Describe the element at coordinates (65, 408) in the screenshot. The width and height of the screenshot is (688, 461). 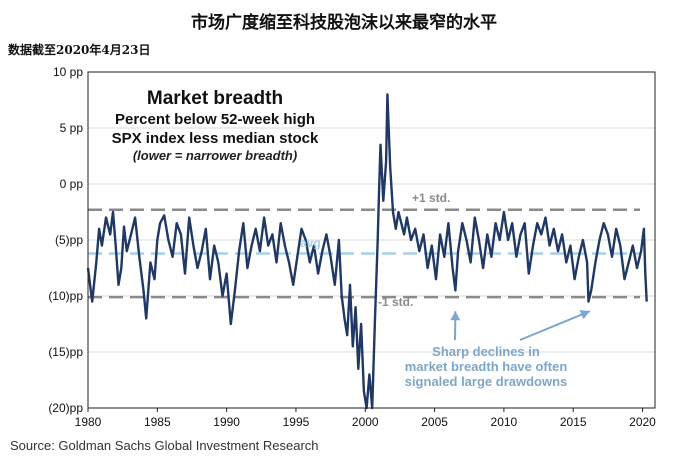
I see `y-tick-label: (20)pp` at that location.